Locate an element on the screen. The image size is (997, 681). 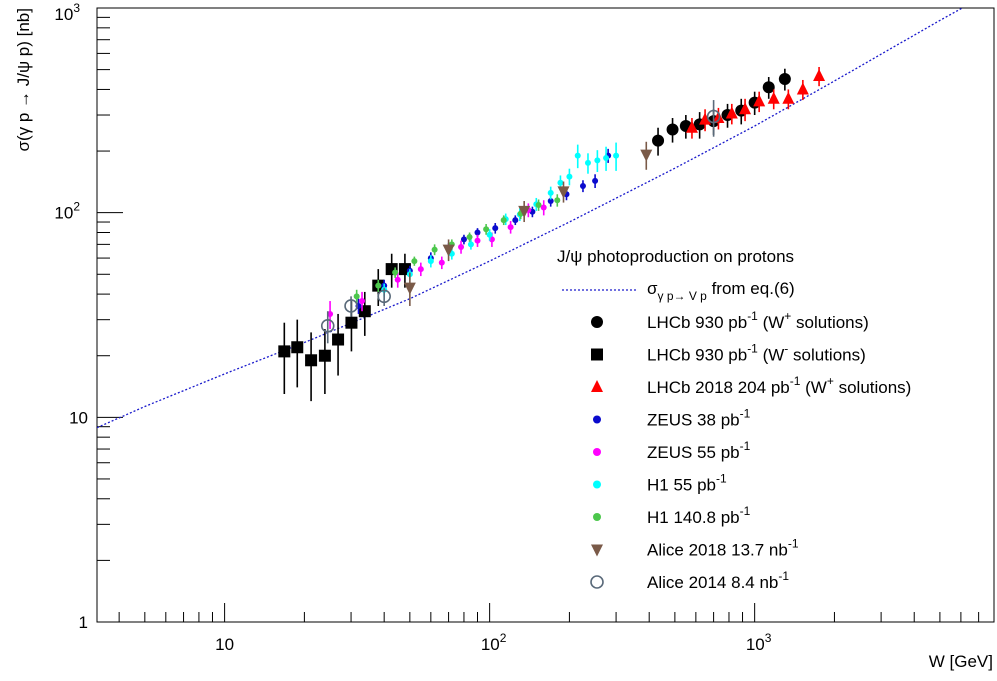
legend-label: LHCb 930 pb-1 (W- solutions) is located at coordinates (756, 353).